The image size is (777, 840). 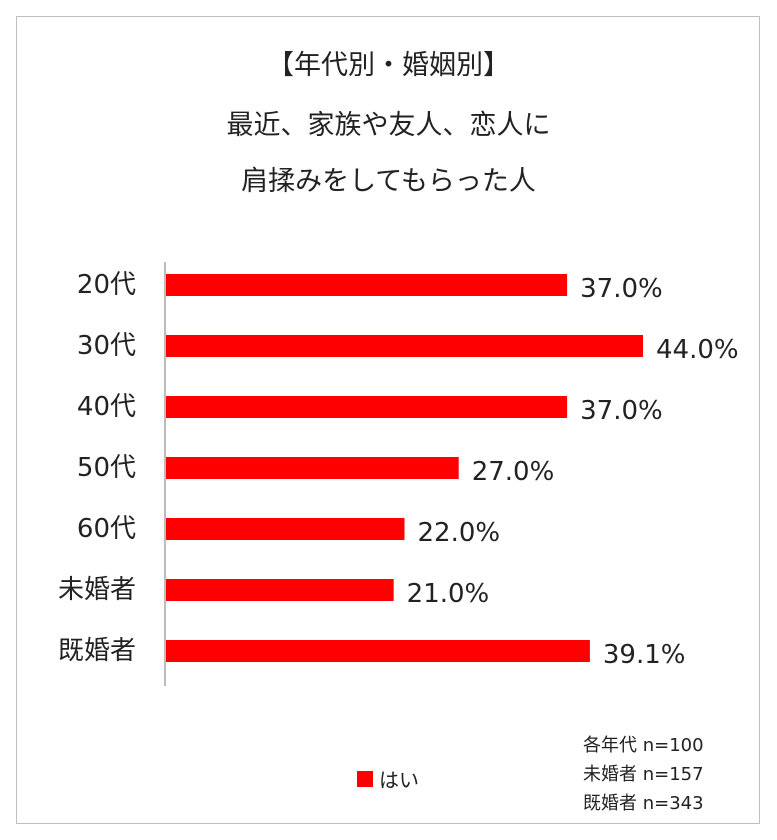 I want to click on value-label: 27.0%, so click(x=513, y=472).